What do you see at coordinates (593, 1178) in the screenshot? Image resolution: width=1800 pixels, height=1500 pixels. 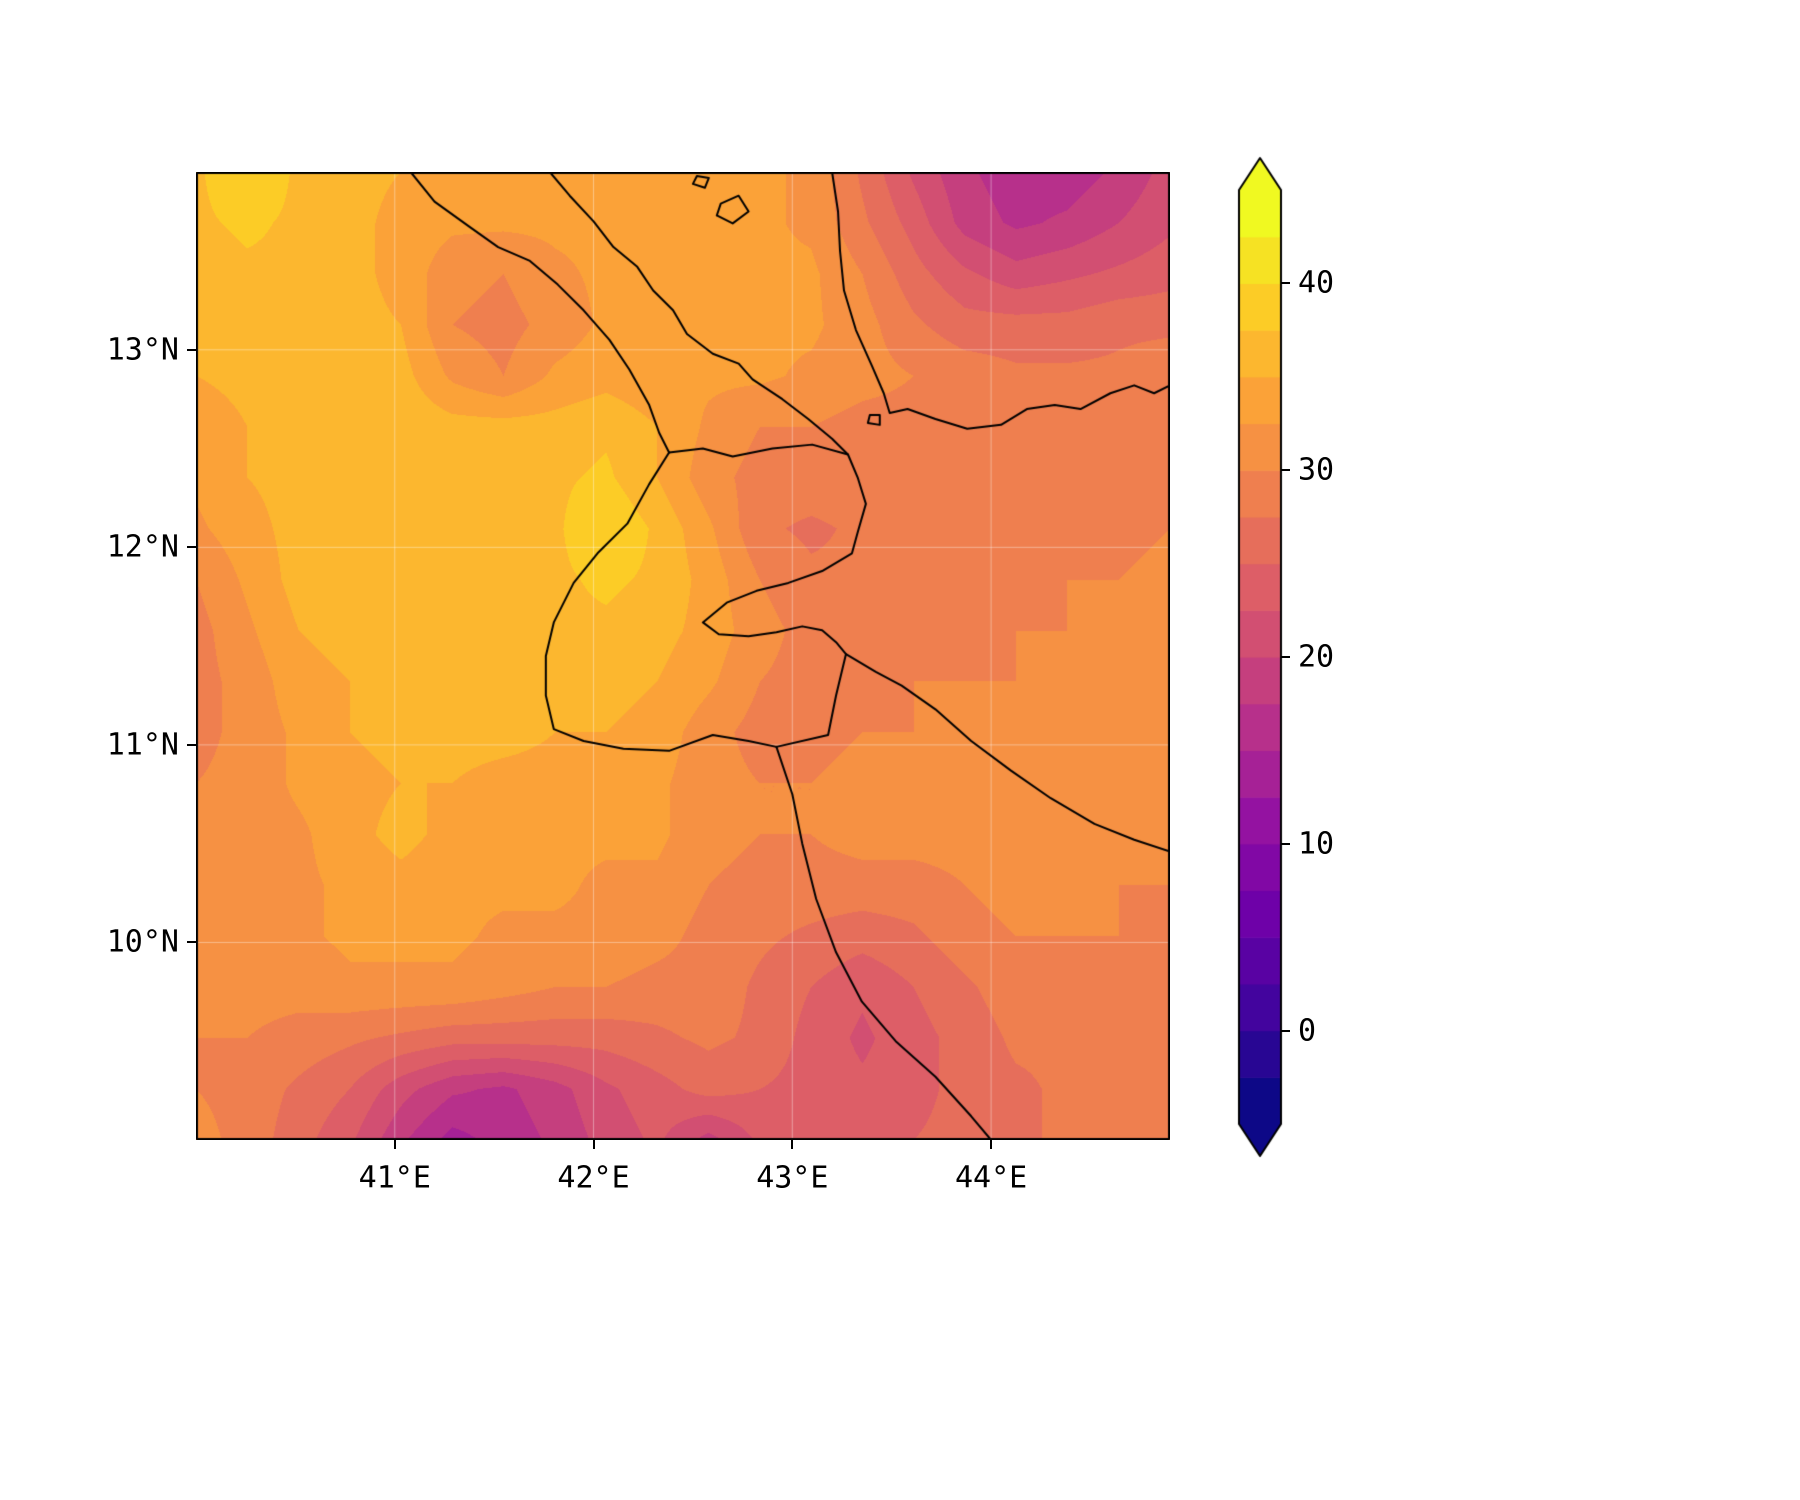 I see `x-tick-label: 42°E` at bounding box center [593, 1178].